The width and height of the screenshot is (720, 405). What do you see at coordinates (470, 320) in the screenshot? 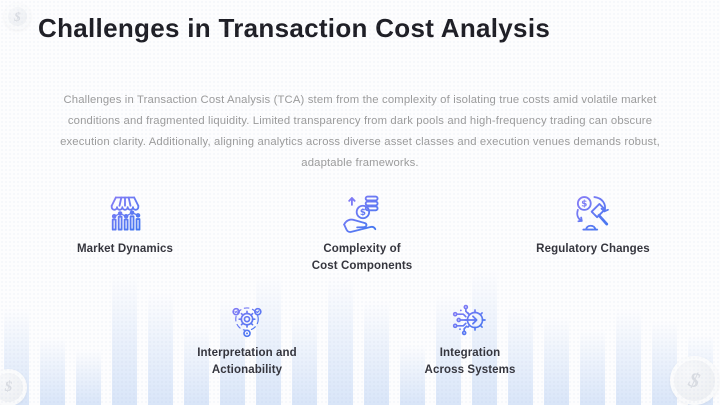
I see `circuit-gear-icon` at bounding box center [470, 320].